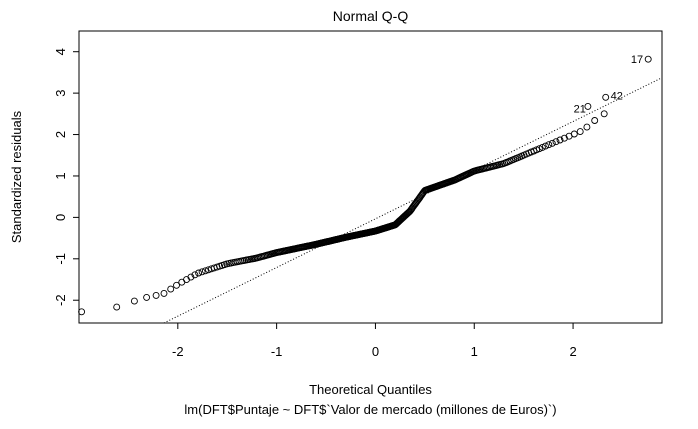 This screenshot has height=429, width=698. I want to click on y-axis: -2 -1 0 1 2 3 4, so click(66, 177).